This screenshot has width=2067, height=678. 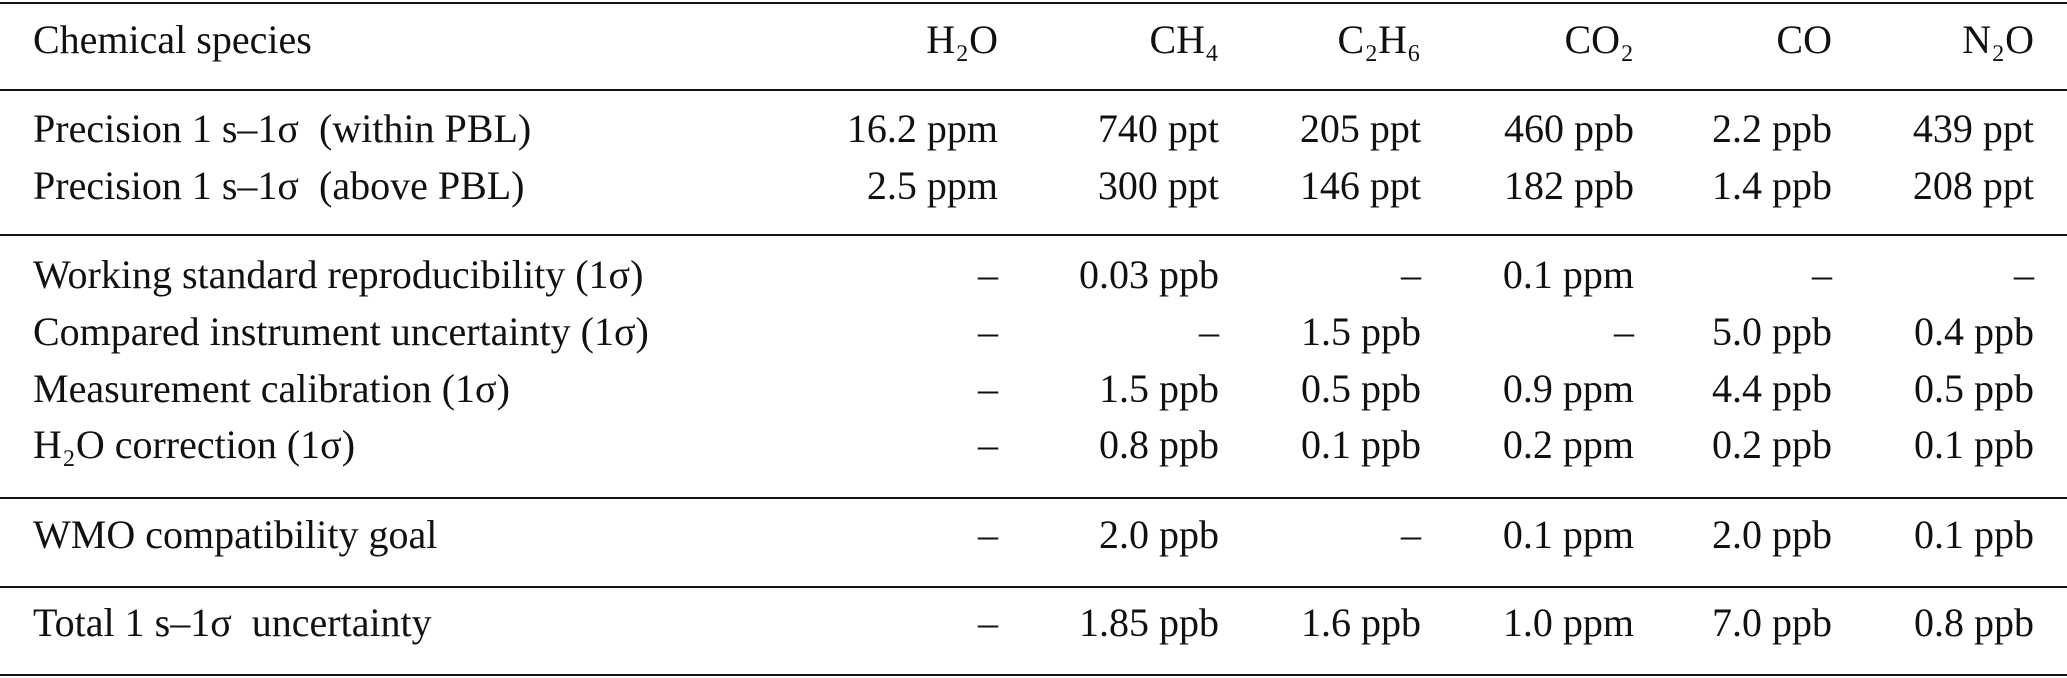 What do you see at coordinates (1158, 185) in the screenshot?
I see `row-cell: 300 ppt` at bounding box center [1158, 185].